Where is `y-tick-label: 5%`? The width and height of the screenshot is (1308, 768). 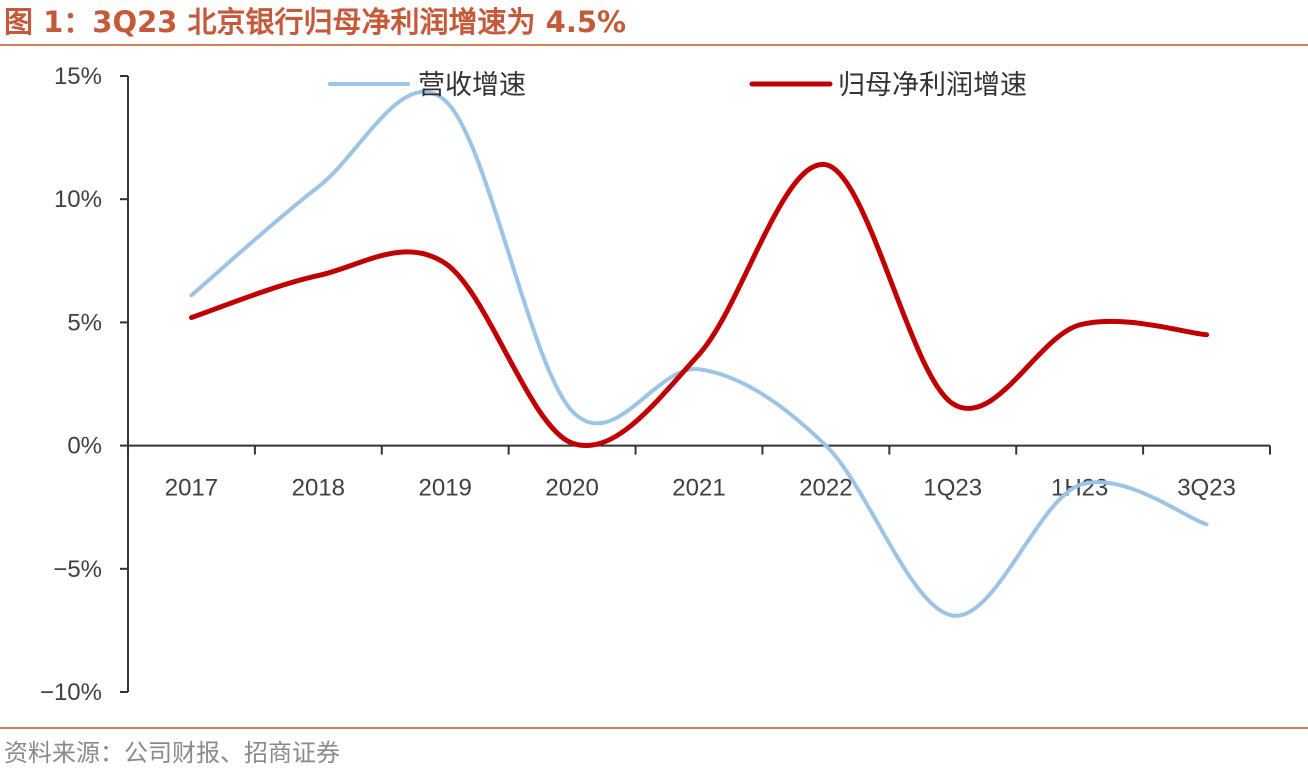
y-tick-label: 5% is located at coordinates (84, 322).